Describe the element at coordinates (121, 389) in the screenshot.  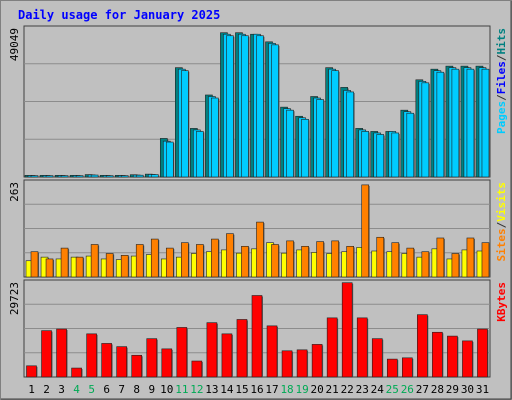
I see `x-tick-label: 7` at that location.